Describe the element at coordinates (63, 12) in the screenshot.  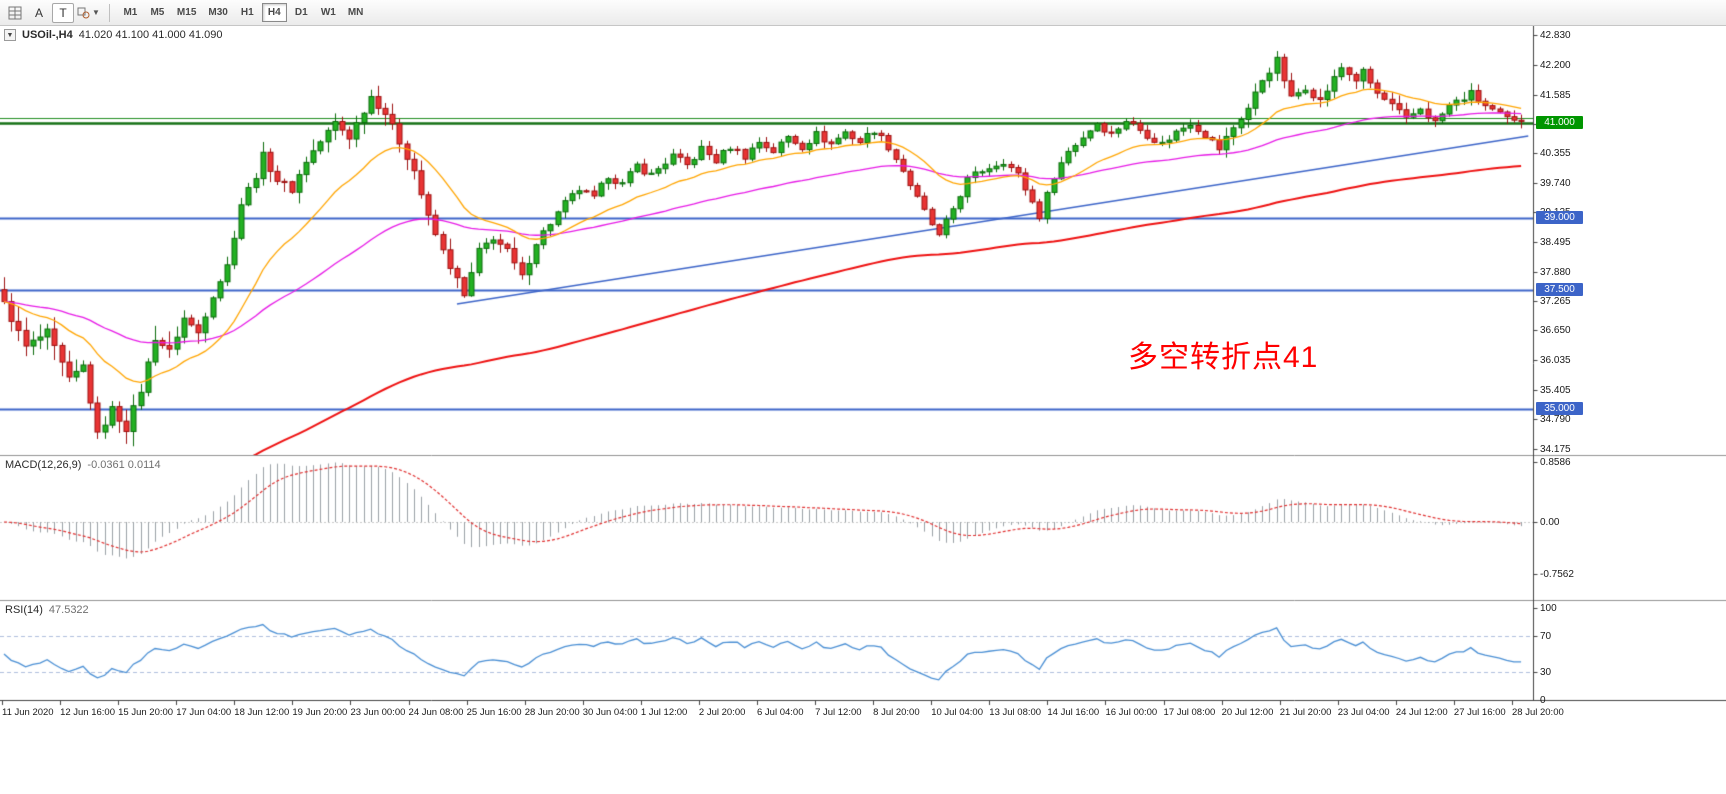
I see `text-tool-button: T` at that location.